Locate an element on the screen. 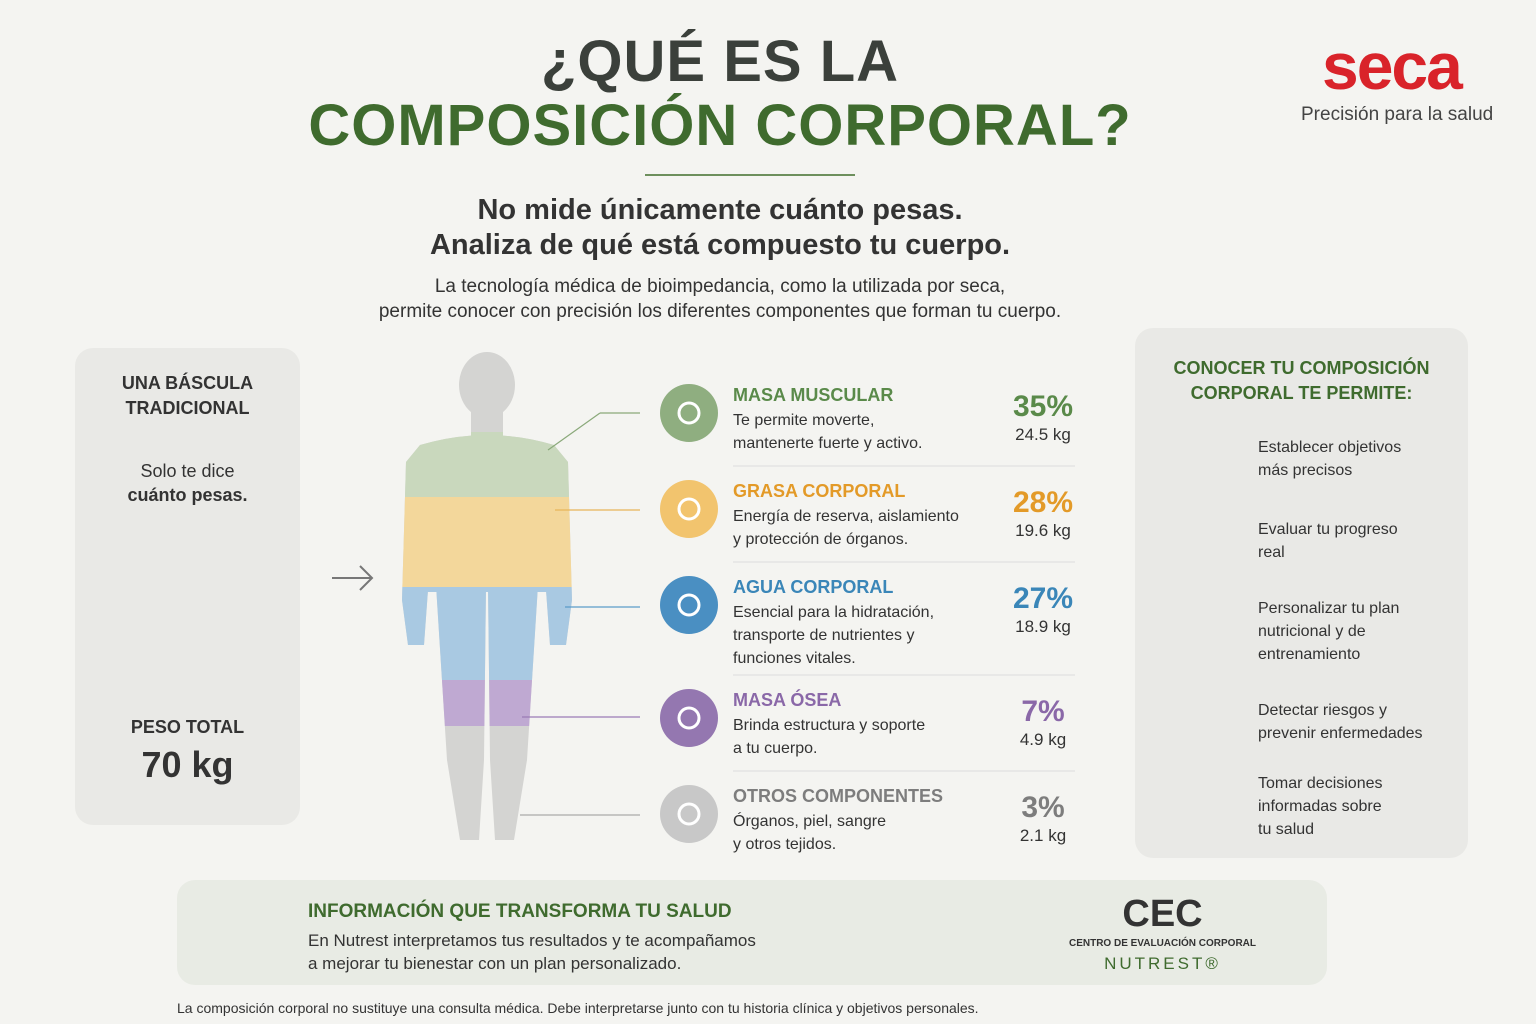 Image resolution: width=1536 pixels, height=1024 pixels. logo-tagline: Precisión para la salud is located at coordinates (1397, 114).